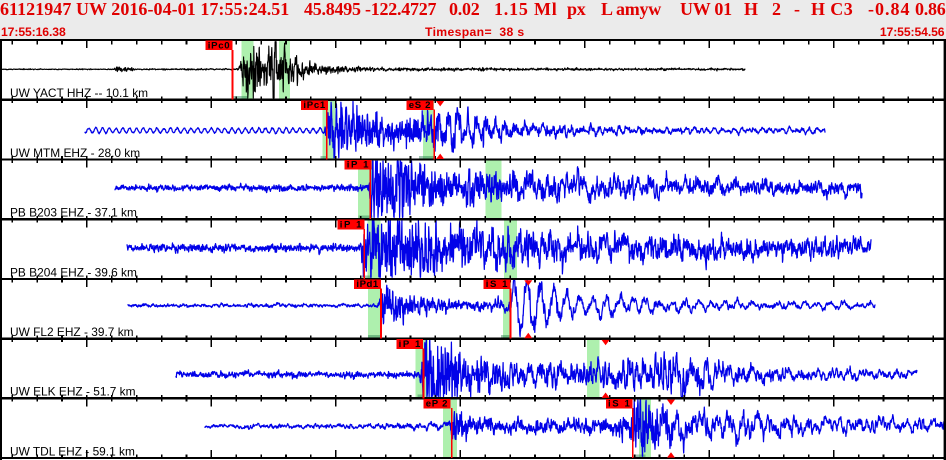  I want to click on svg-text: iPc0, so click(219, 45).